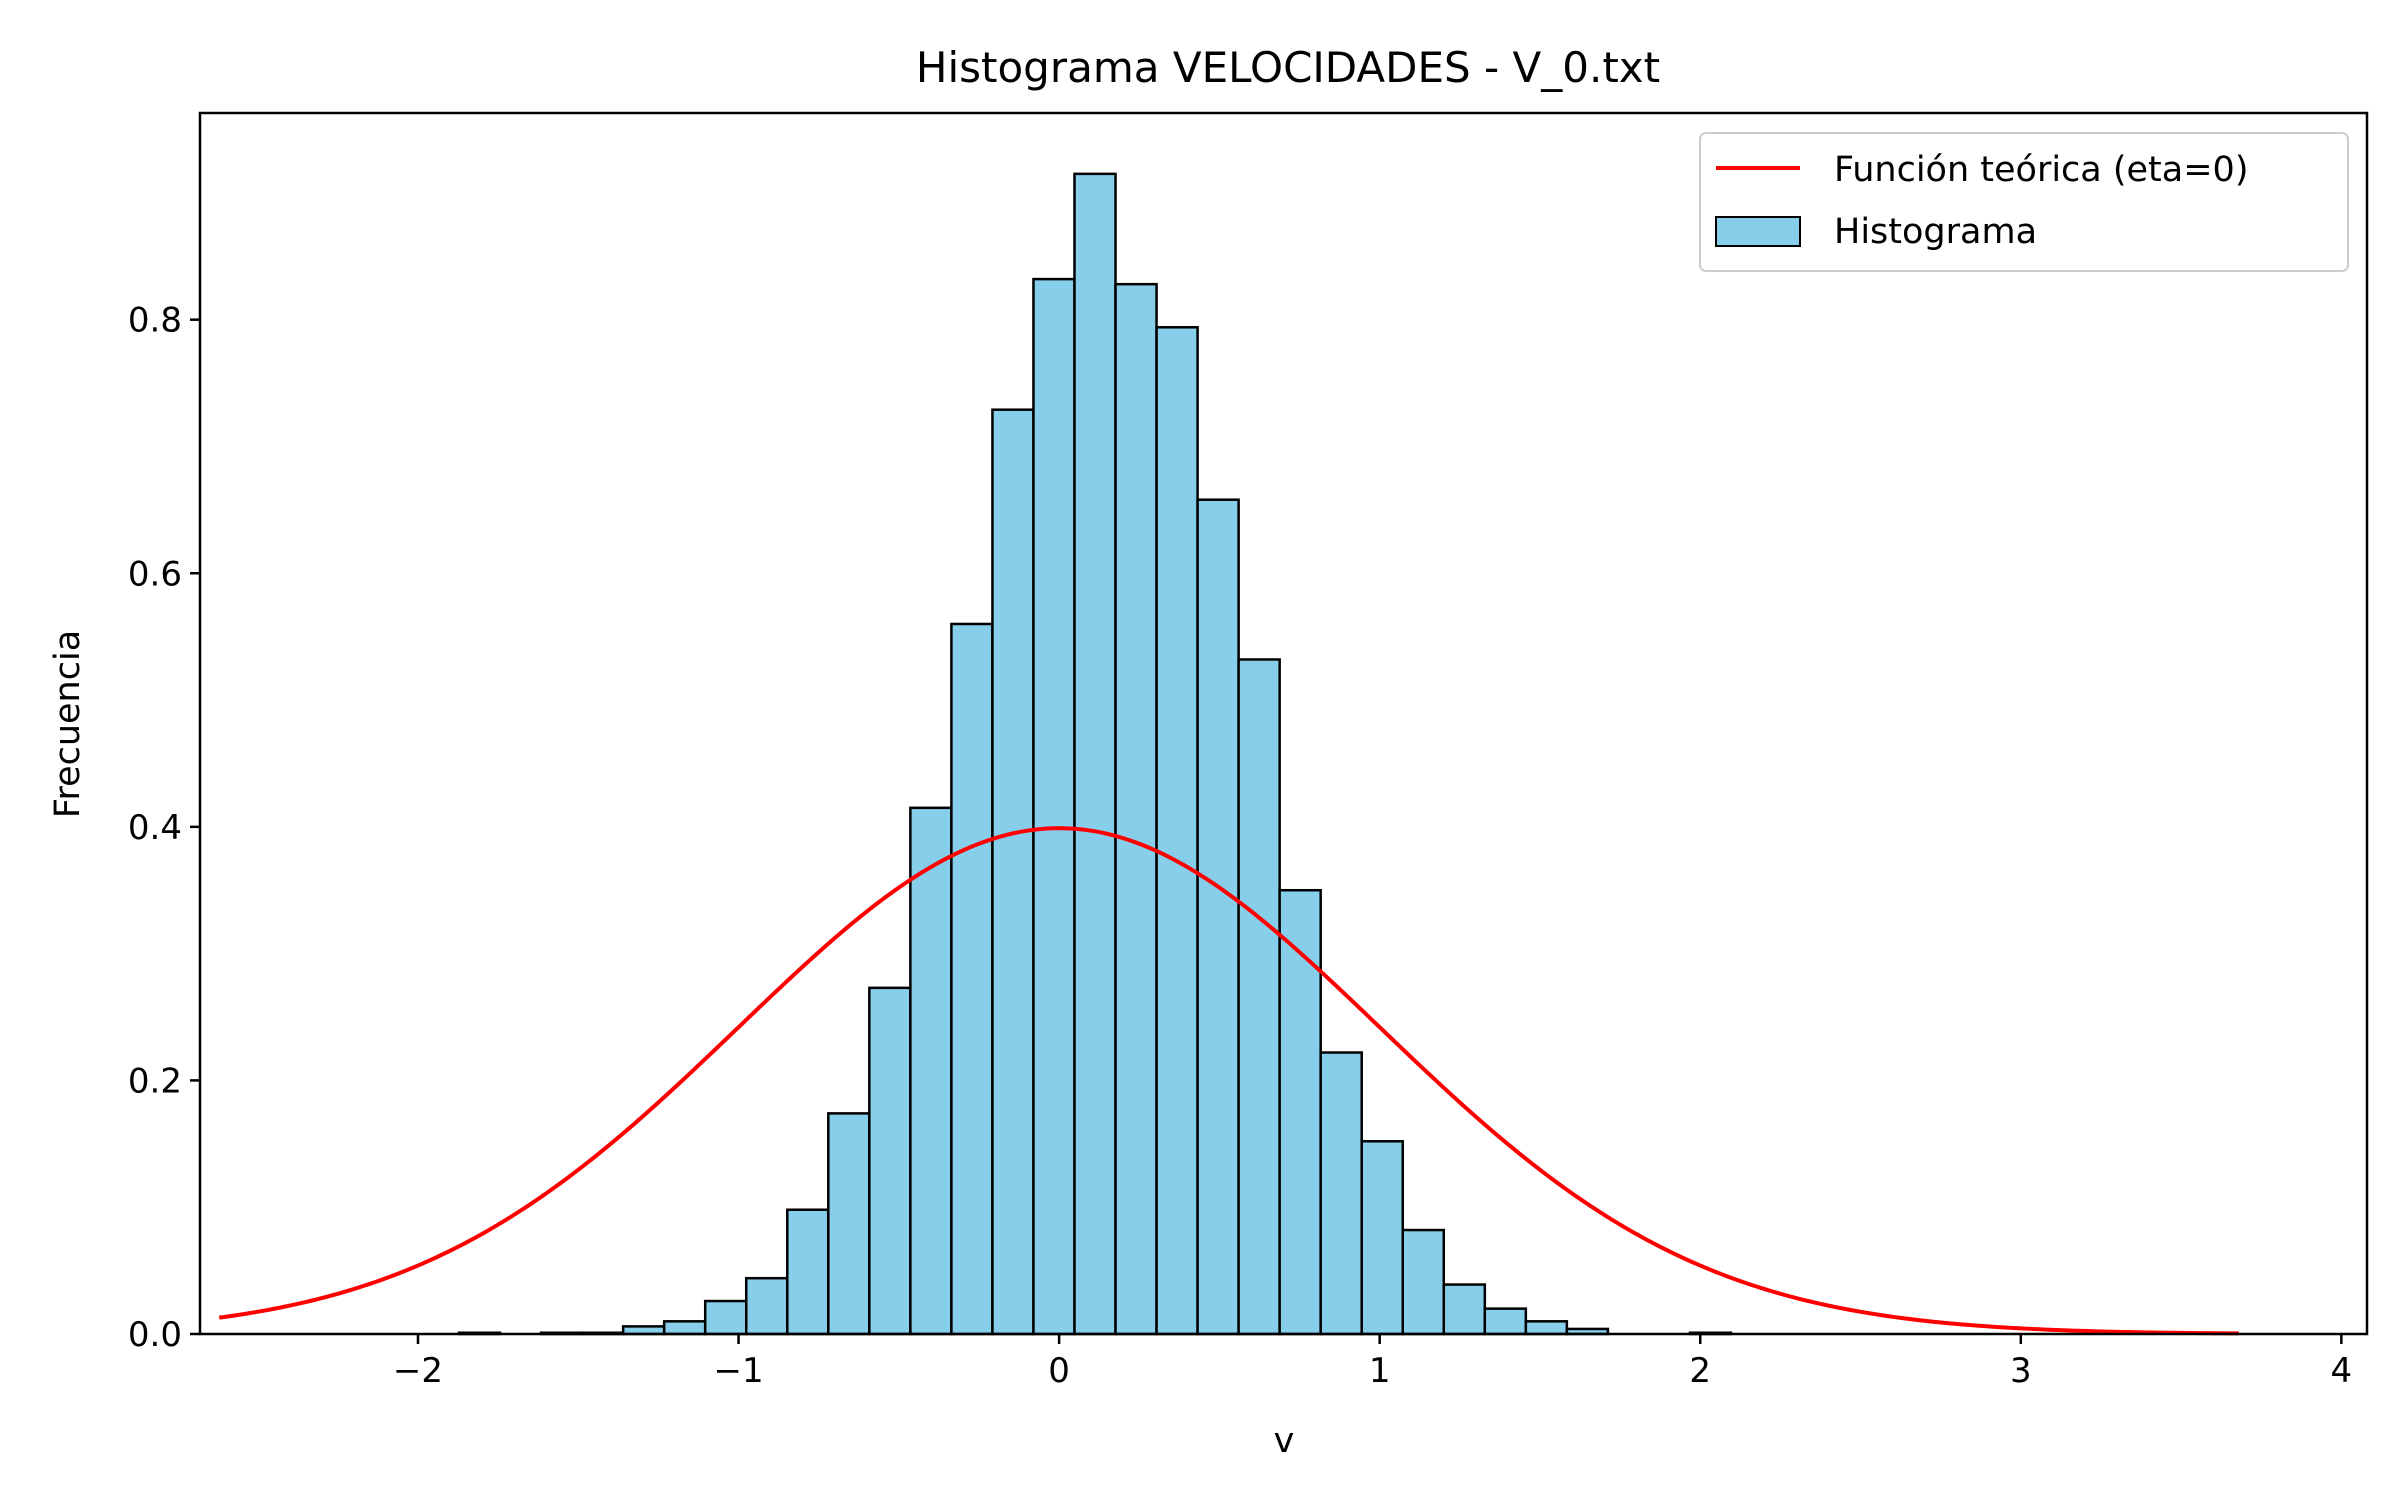  I want to click on x-tick-label: 0, so click(1059, 1371).